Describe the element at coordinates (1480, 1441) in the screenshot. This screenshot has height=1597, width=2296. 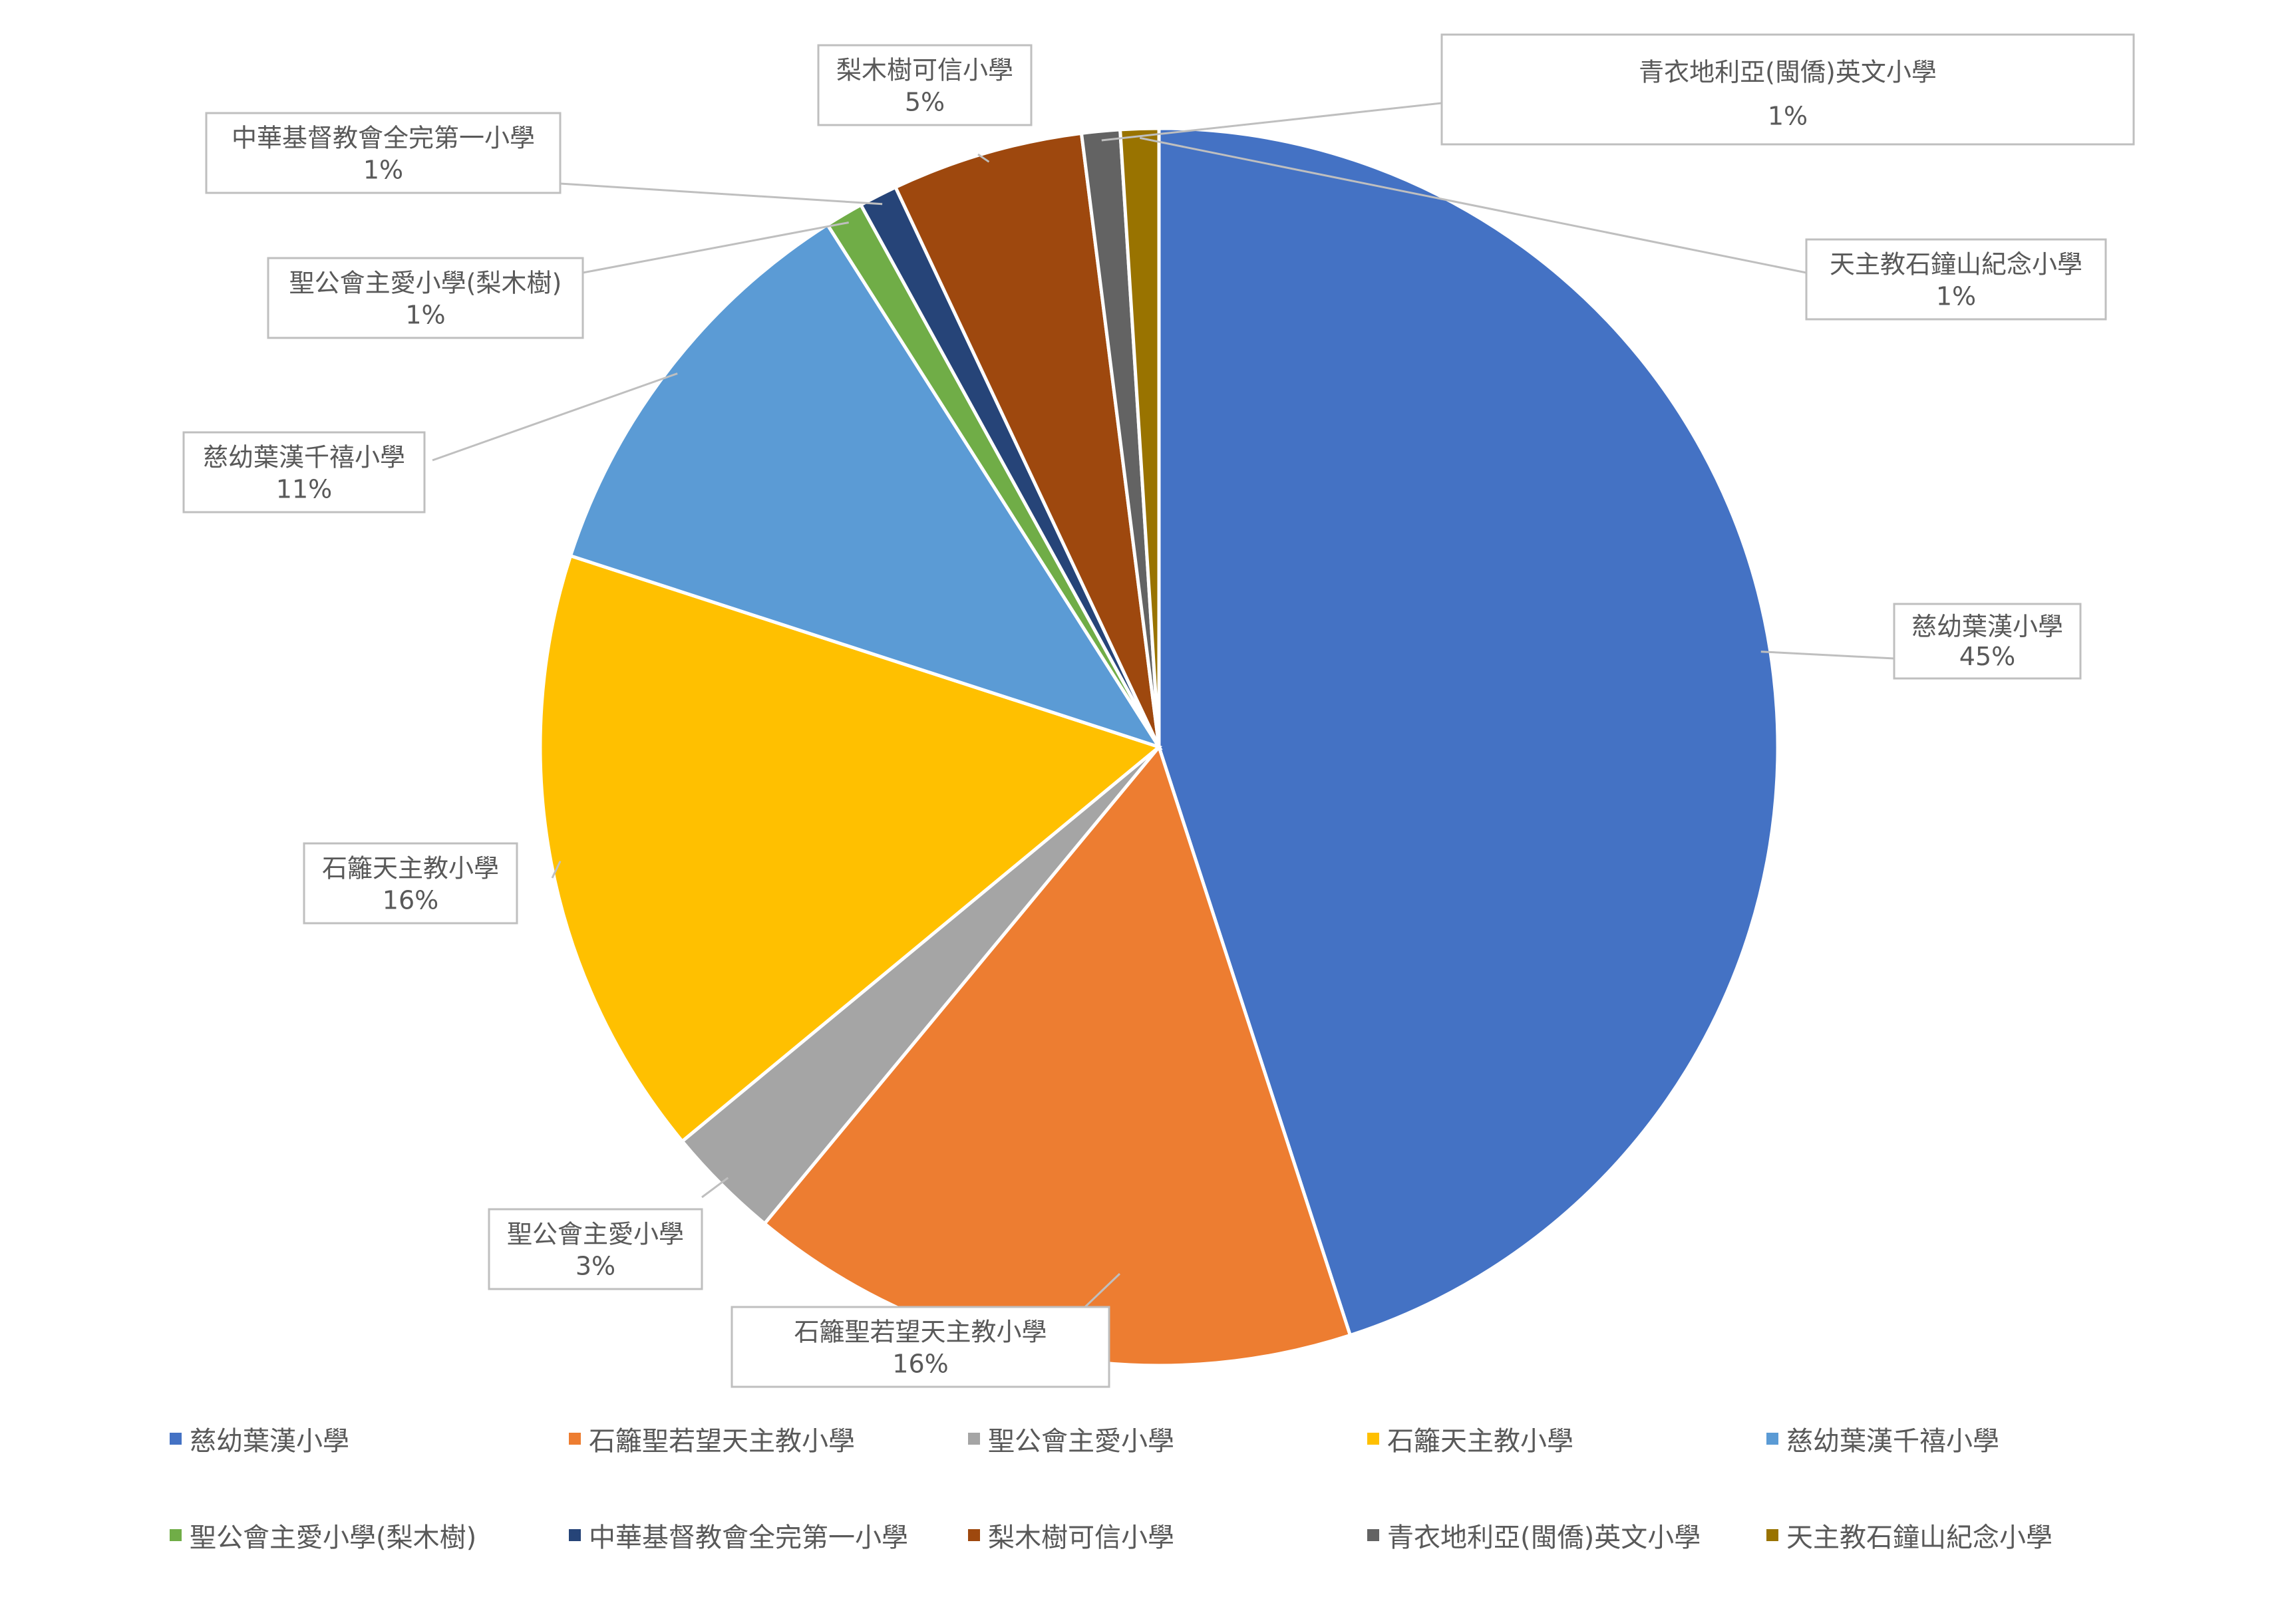
I see `legend-entry-label: 石籬天主教小學` at that location.